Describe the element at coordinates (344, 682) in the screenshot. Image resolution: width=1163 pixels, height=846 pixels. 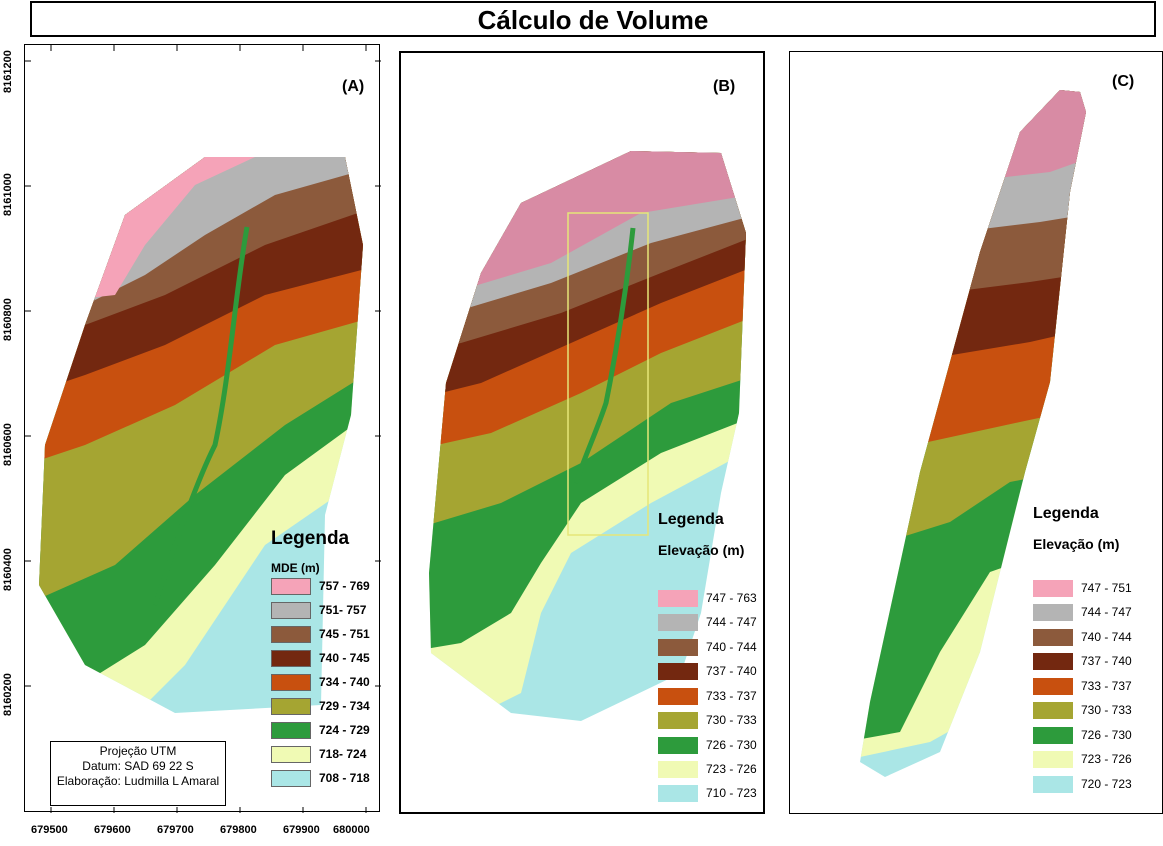
I see `legend-label: 734 - 740` at that location.